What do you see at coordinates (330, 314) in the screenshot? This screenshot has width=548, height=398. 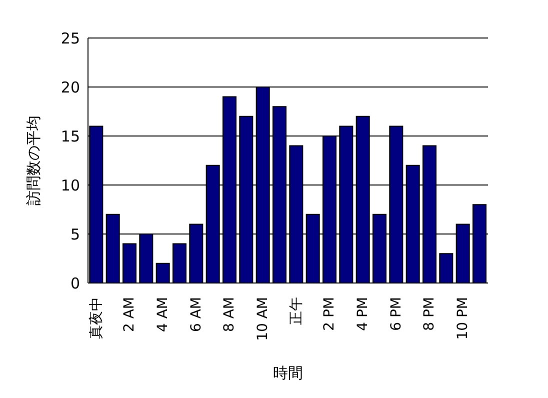 I see `x-tick-label: 2 PM` at bounding box center [330, 314].